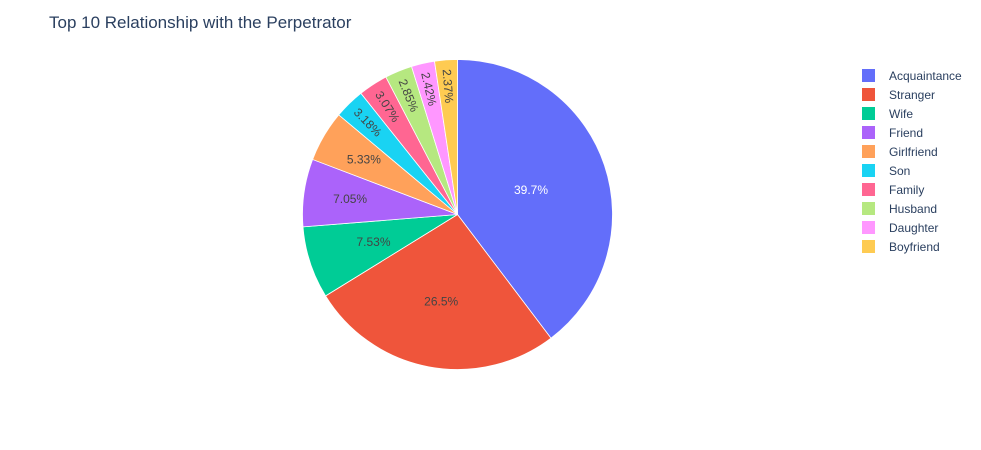  What do you see at coordinates (900, 170) in the screenshot?
I see `legend-label: Son` at bounding box center [900, 170].